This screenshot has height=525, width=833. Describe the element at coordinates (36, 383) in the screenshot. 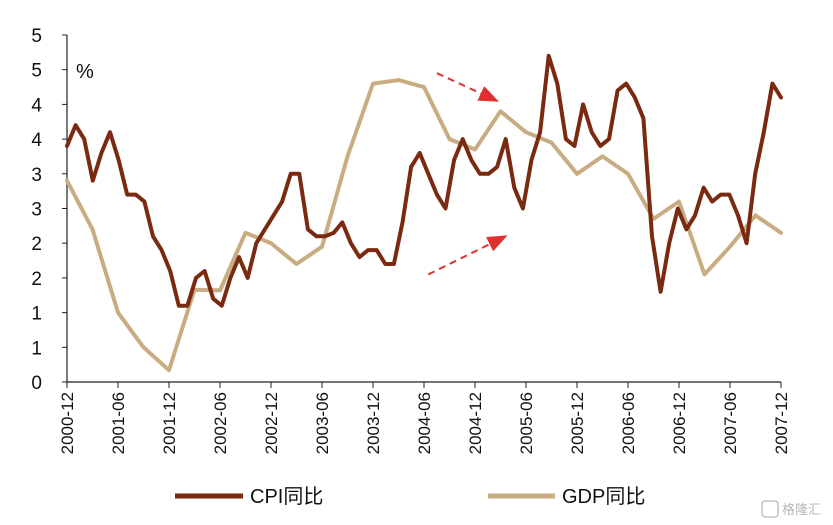

I see `y-tick-label: 0` at that location.